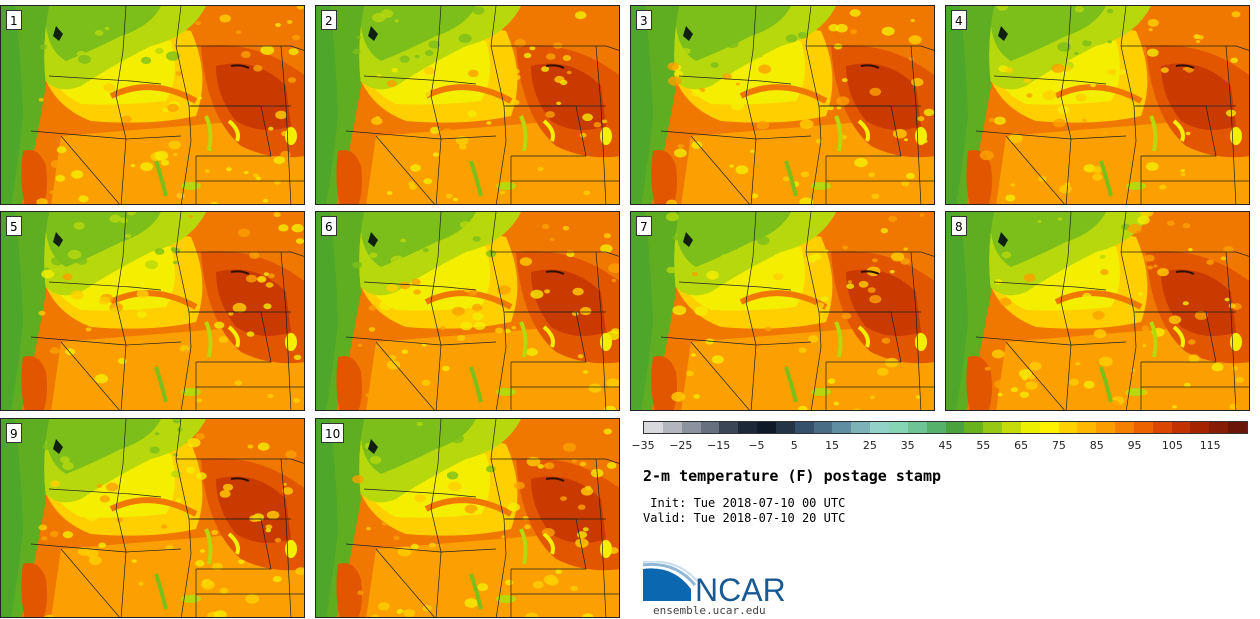 This screenshot has height=619, width=1260. What do you see at coordinates (14, 433) in the screenshot?
I see `member-number-label: 9` at bounding box center [14, 433].